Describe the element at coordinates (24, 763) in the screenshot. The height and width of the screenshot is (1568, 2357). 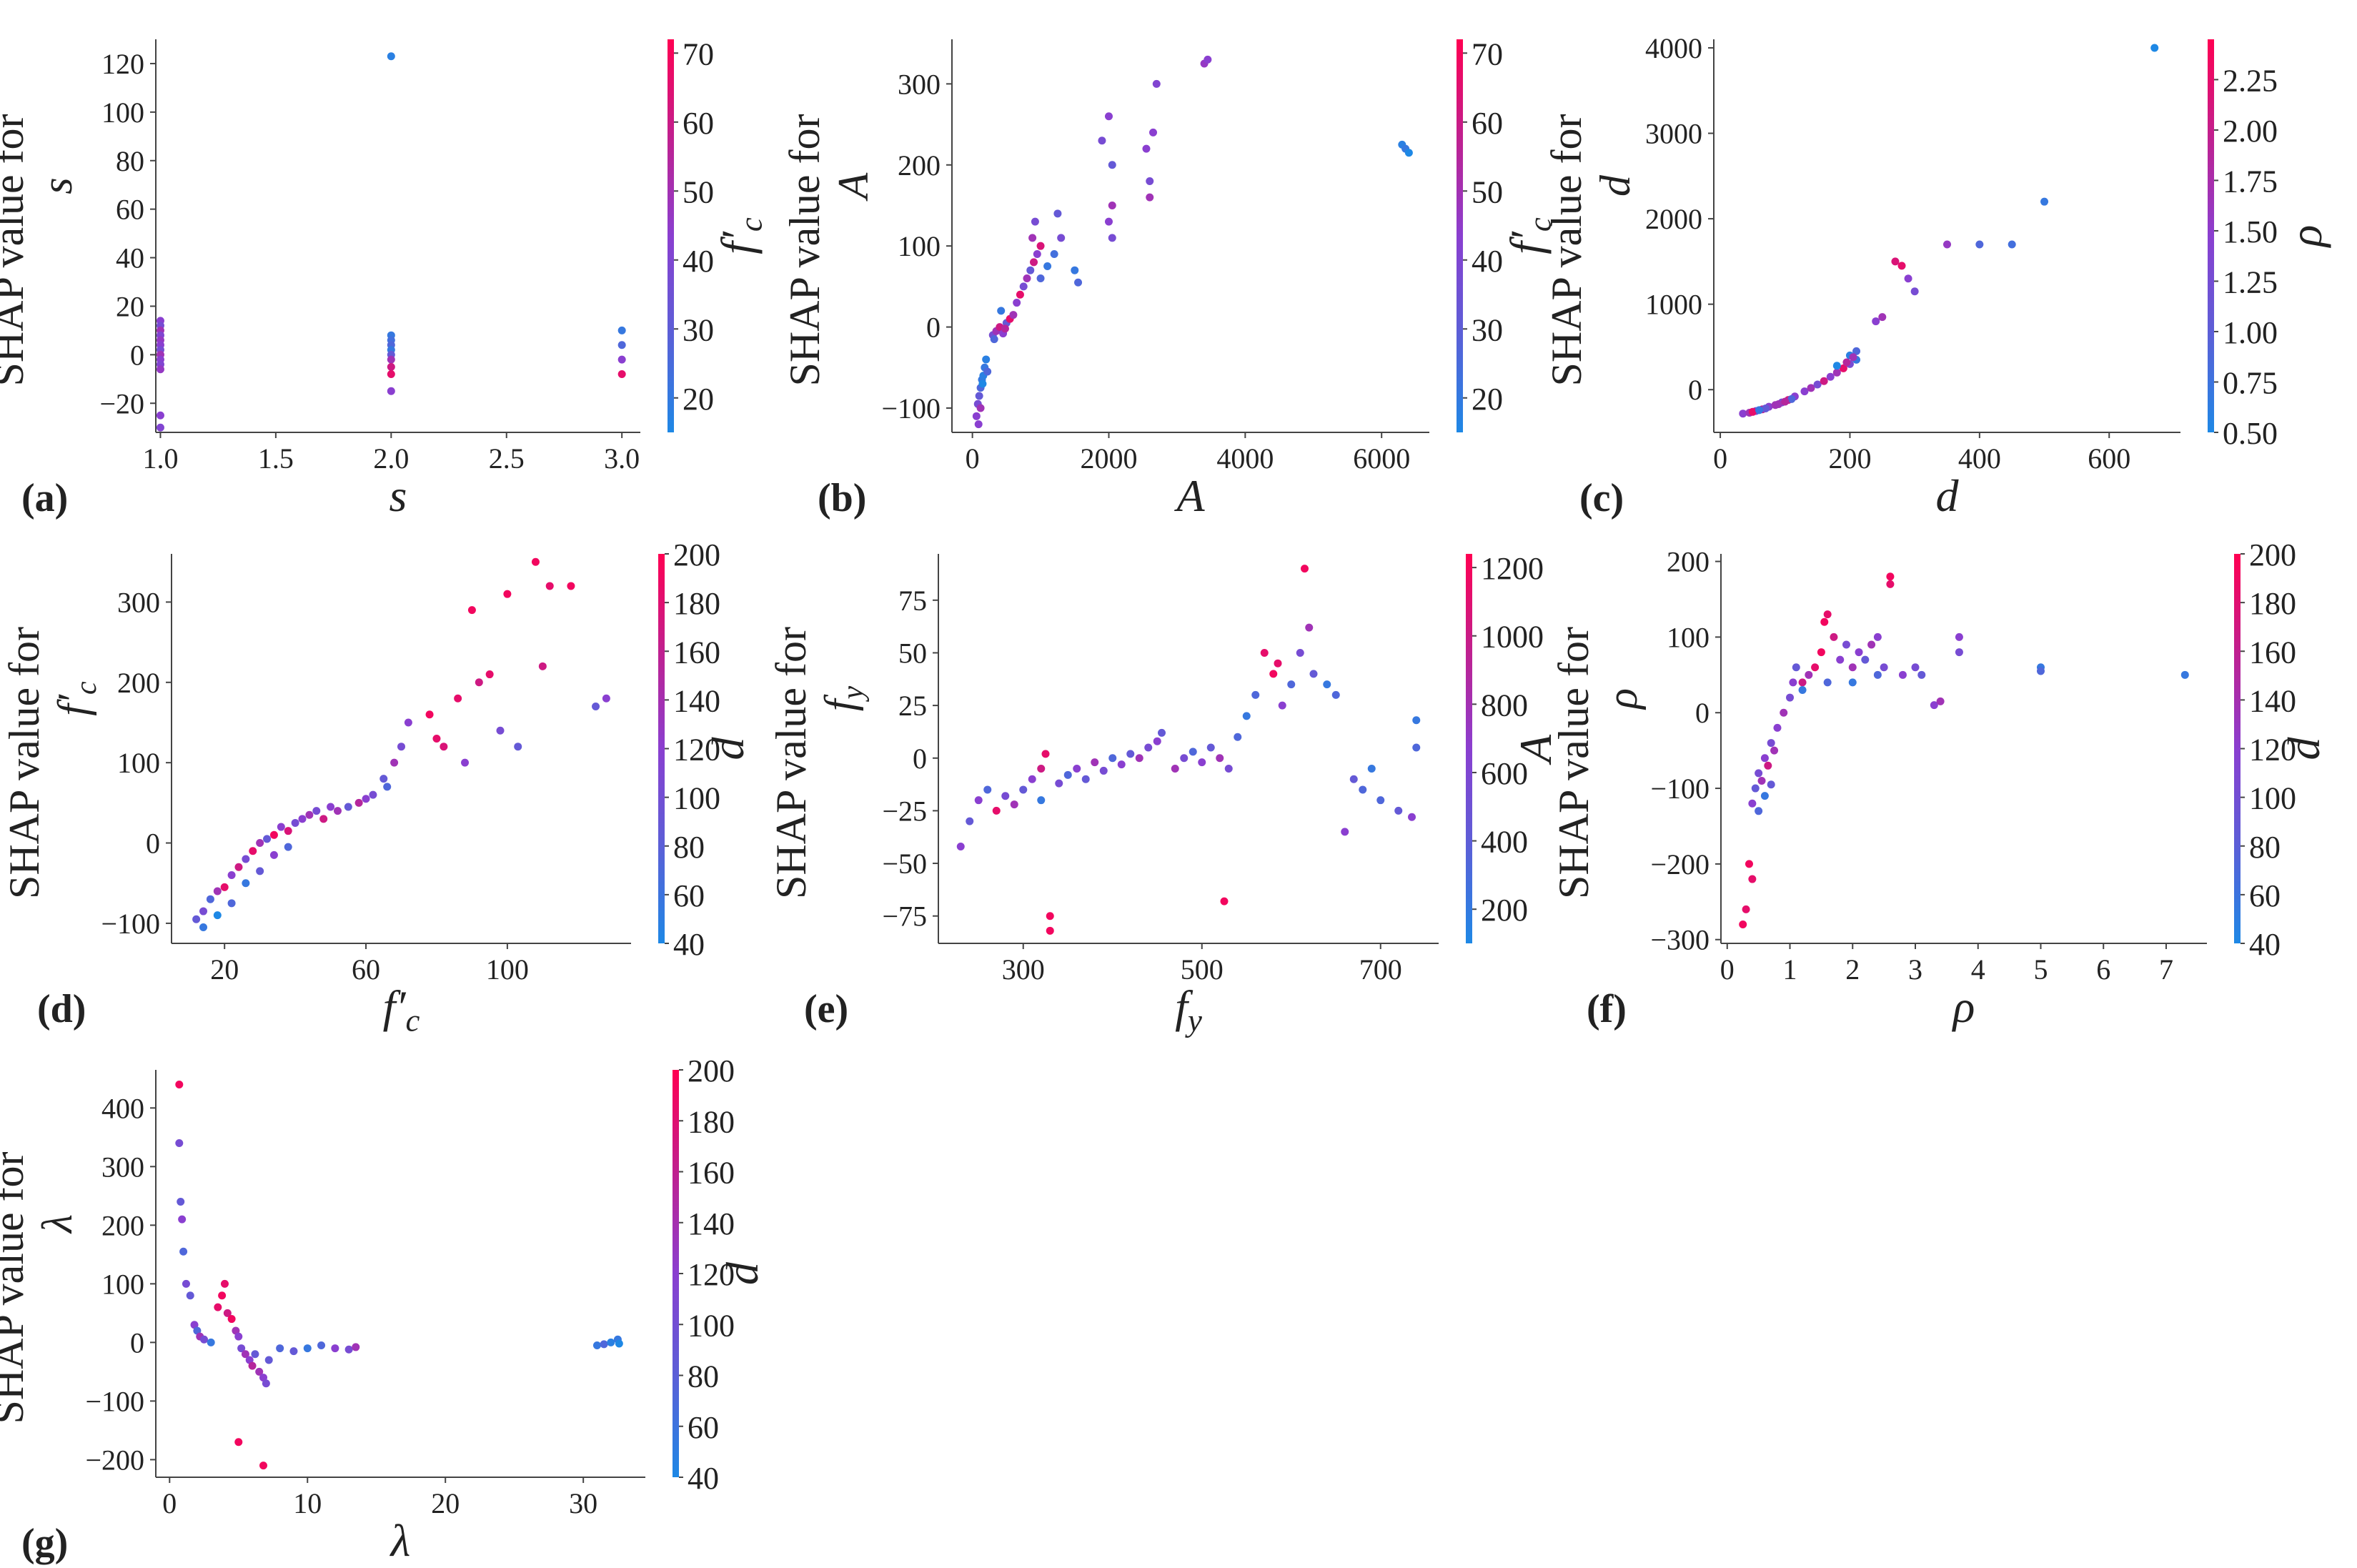
I see `y-axis-label-prefix: SHAP value for` at that location.